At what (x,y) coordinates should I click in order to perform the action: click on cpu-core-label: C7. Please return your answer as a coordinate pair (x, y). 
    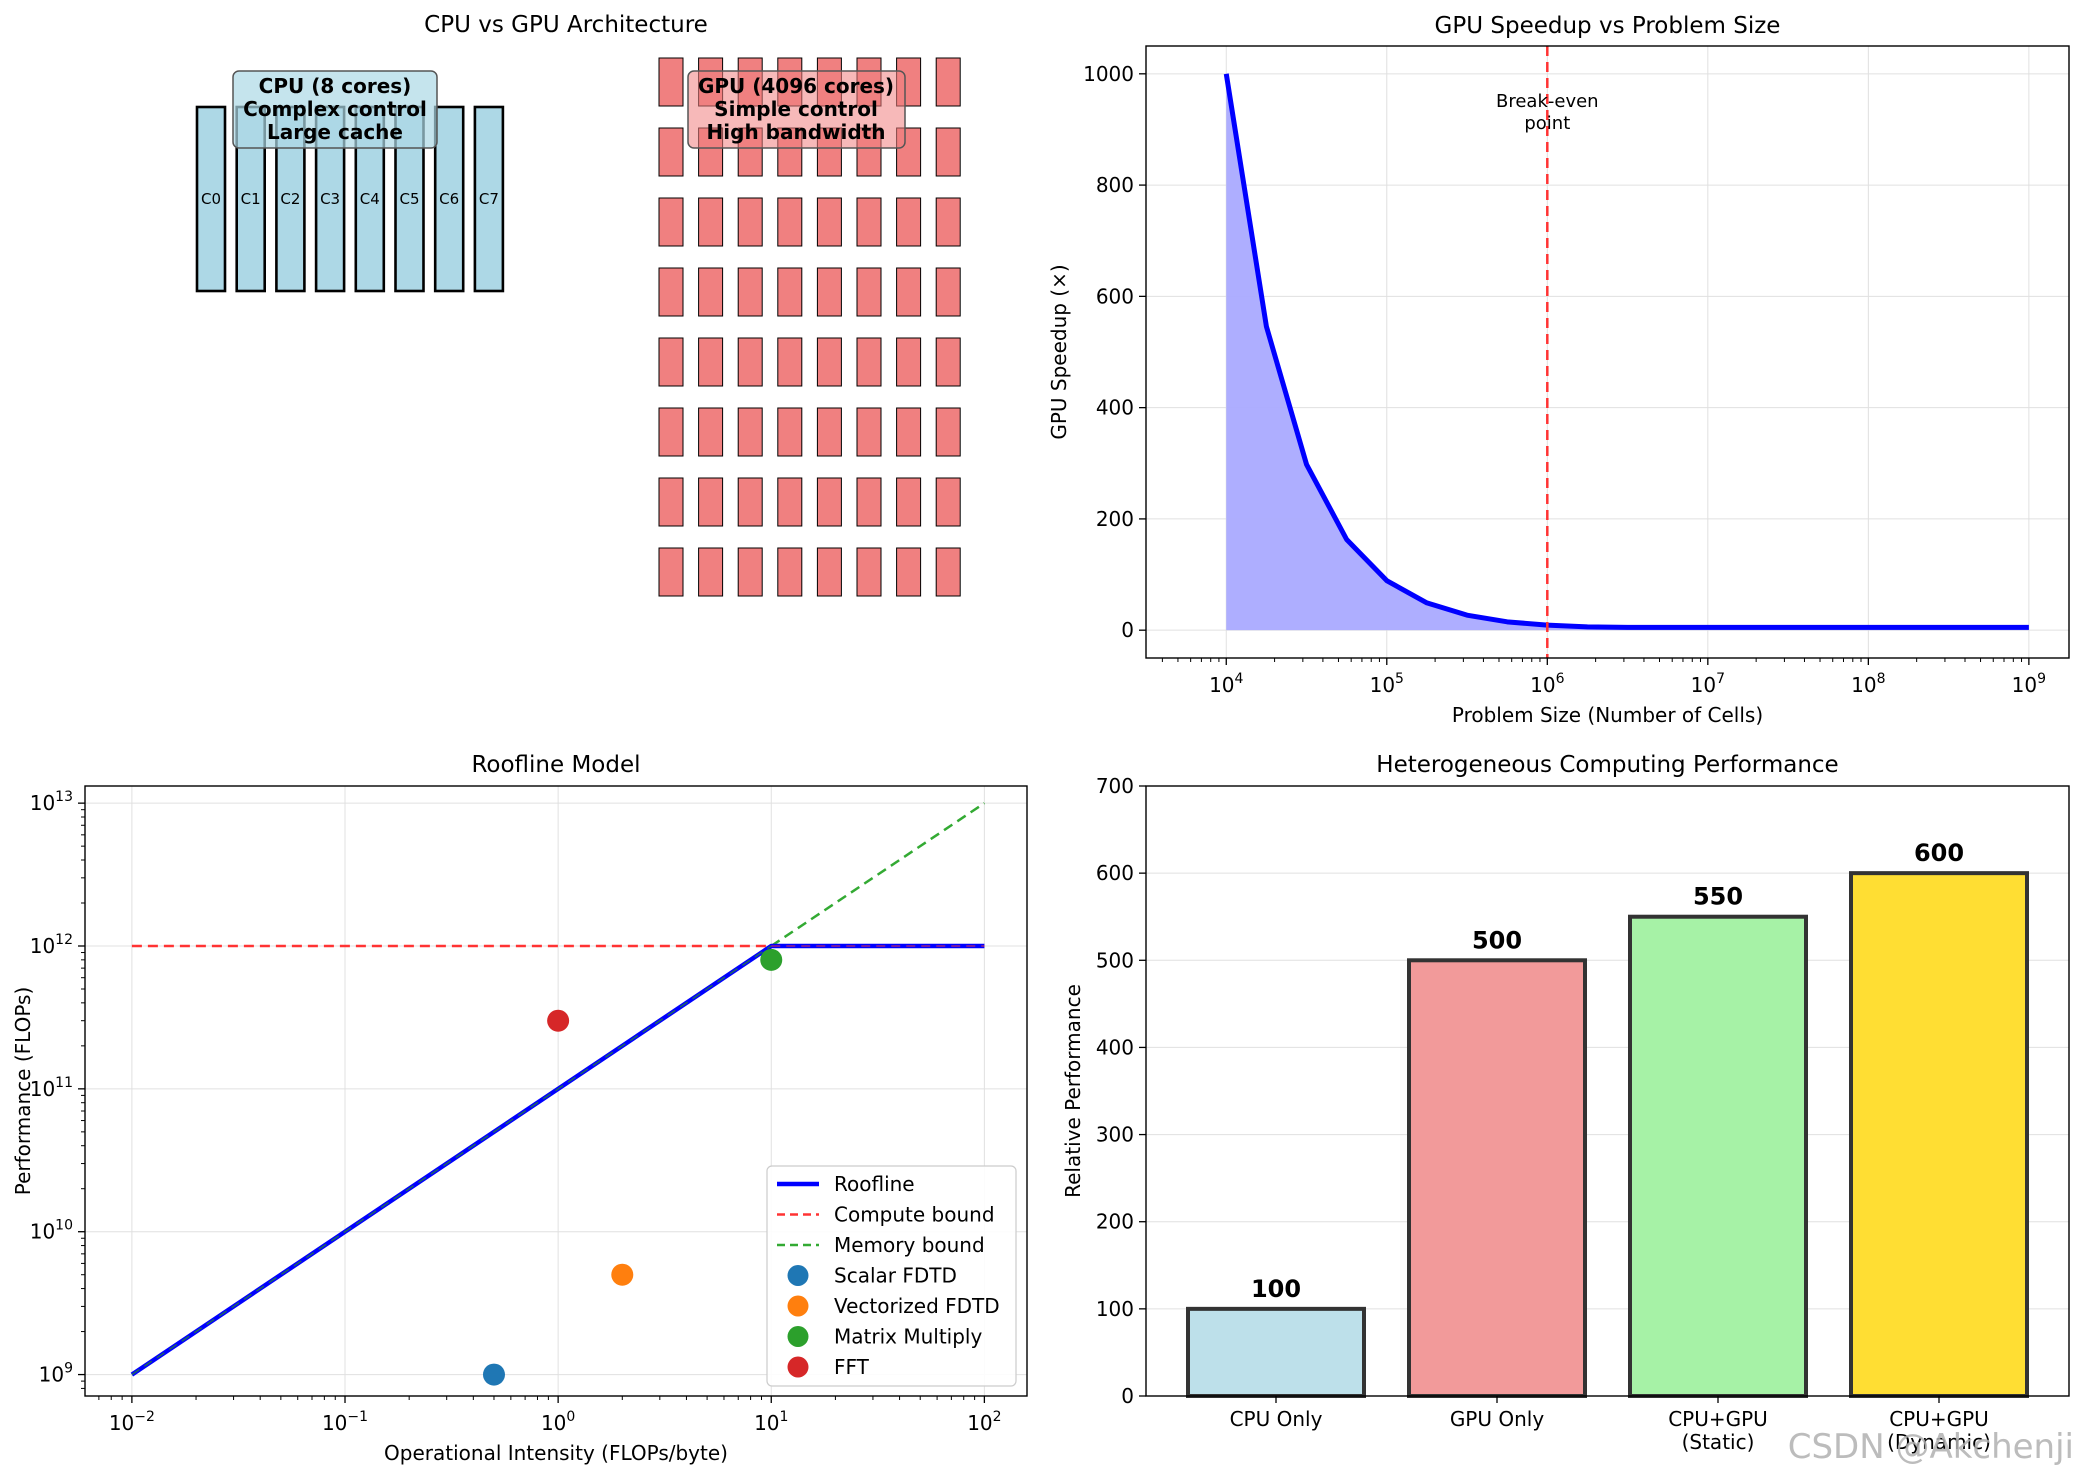
    Looking at the image, I should click on (489, 199).